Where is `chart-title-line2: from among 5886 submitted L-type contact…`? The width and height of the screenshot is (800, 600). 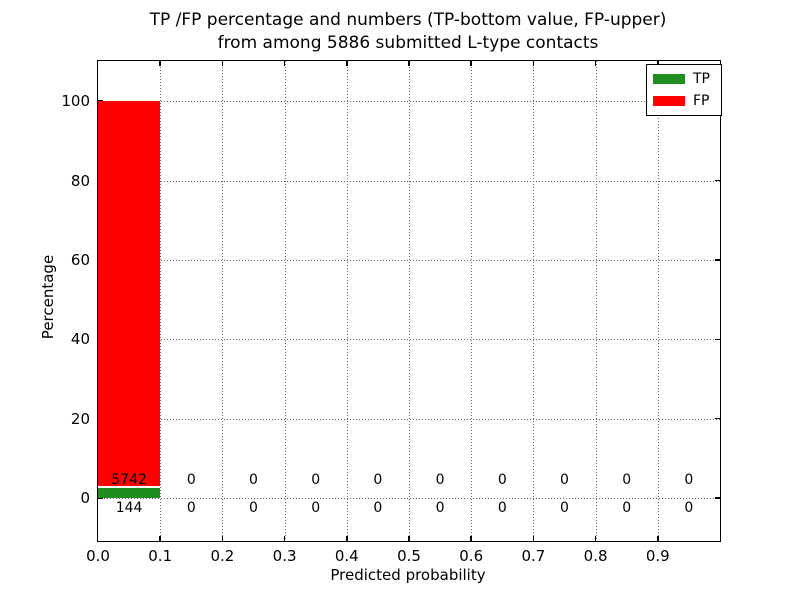
chart-title-line2: from among 5886 submitted L-type contact… is located at coordinates (408, 43).